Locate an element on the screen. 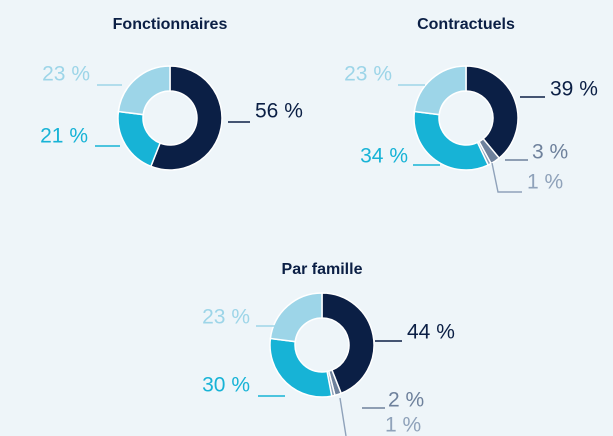  value-label: 2 % is located at coordinates (406, 400).